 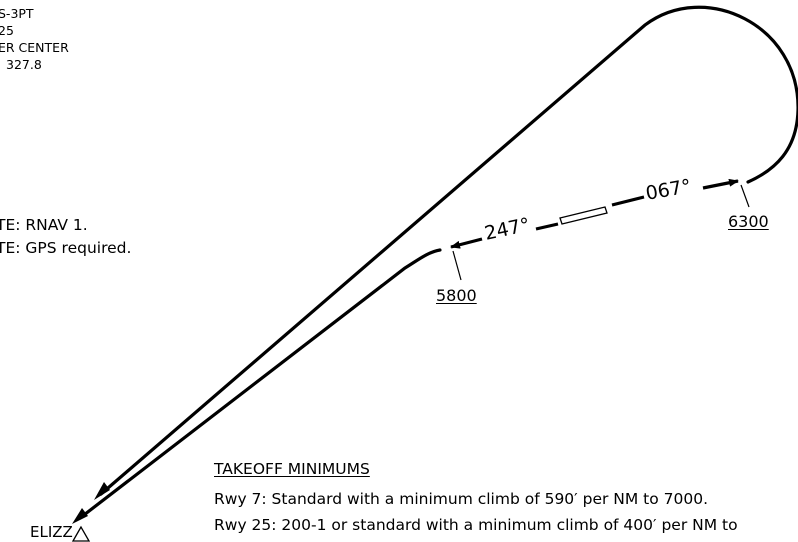 I want to click on outbound-segment-b, so click(x=720, y=184).